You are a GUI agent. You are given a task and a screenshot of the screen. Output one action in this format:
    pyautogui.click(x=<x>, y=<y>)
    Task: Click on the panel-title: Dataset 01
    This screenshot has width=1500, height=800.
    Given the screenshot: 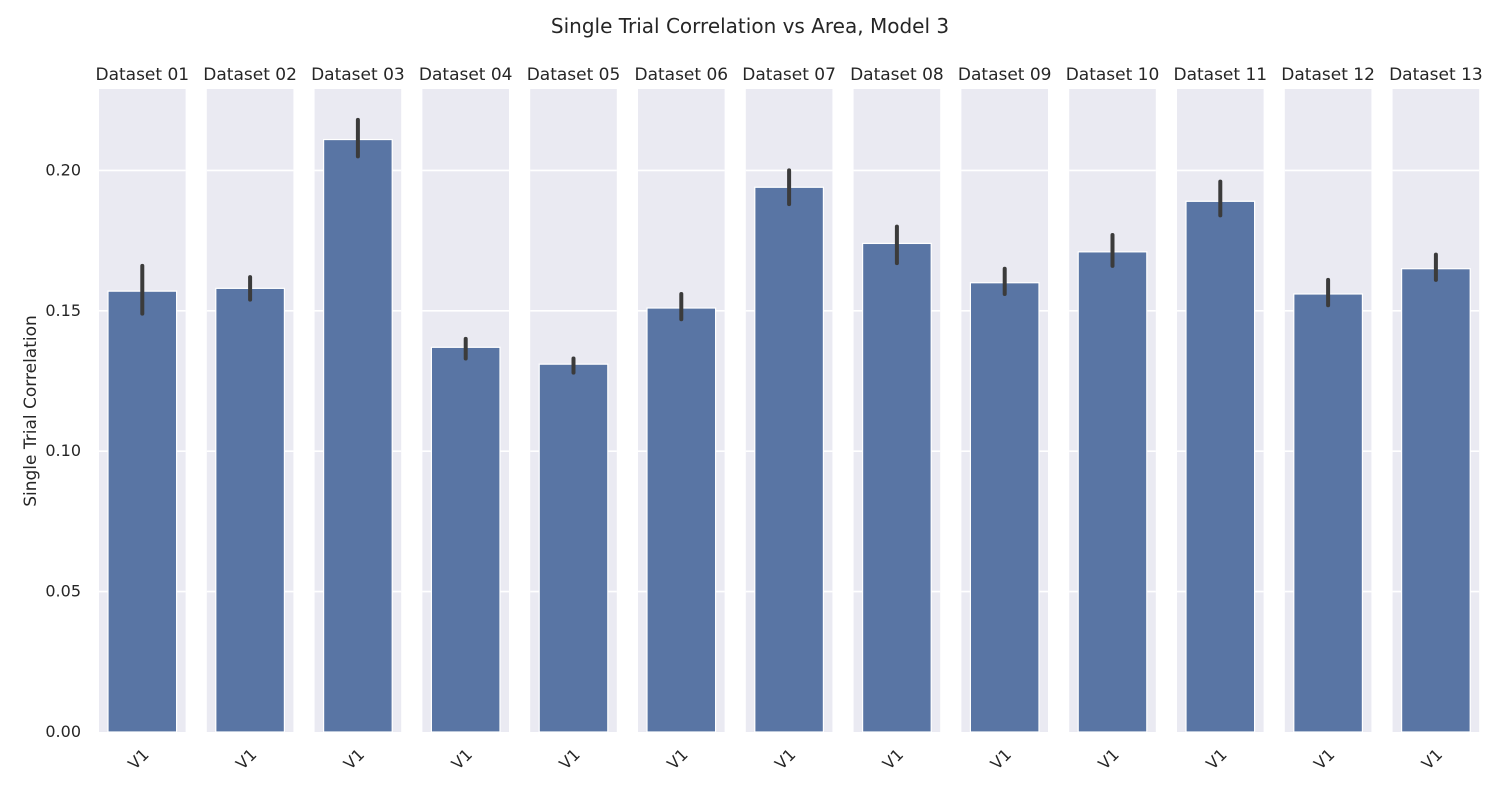 What is the action you would take?
    pyautogui.click(x=142, y=75)
    